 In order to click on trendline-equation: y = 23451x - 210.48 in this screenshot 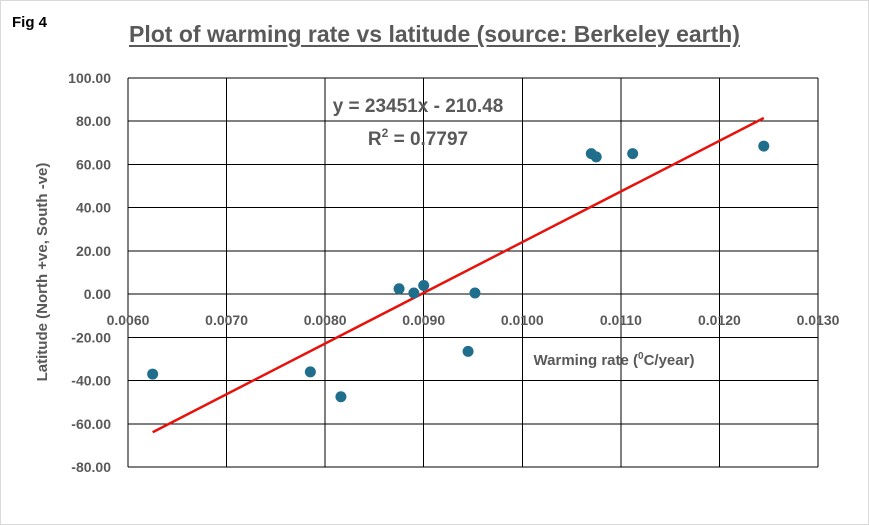, I will do `click(418, 106)`.